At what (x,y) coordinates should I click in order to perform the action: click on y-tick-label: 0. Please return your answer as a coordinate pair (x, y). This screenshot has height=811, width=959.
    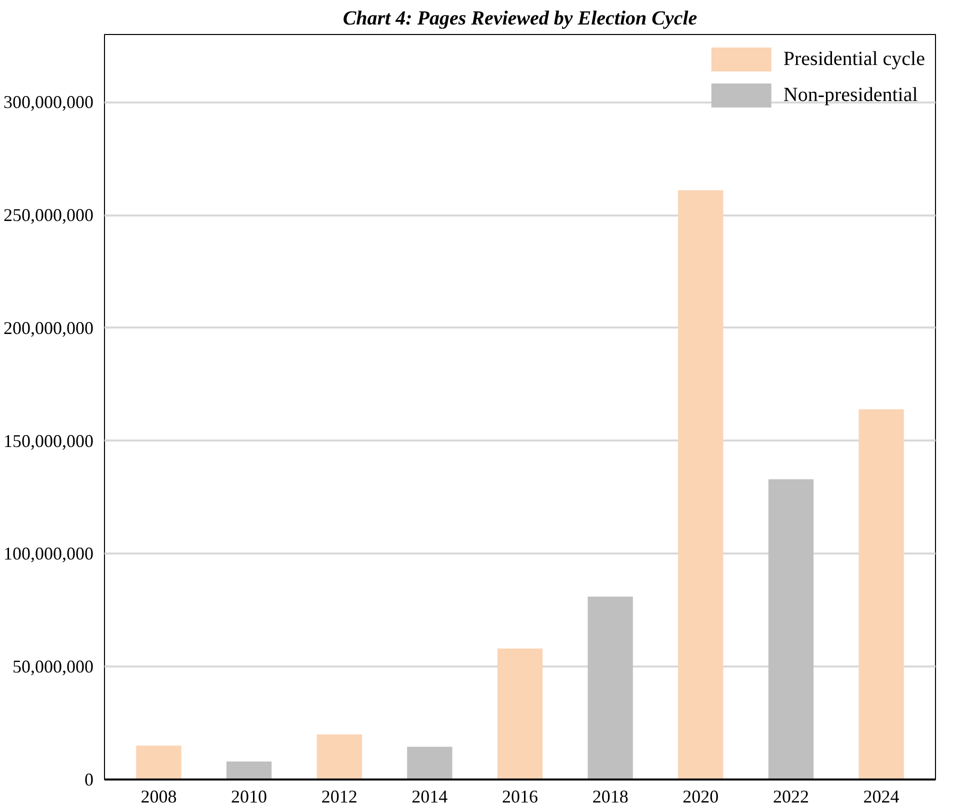
    Looking at the image, I should click on (89, 780).